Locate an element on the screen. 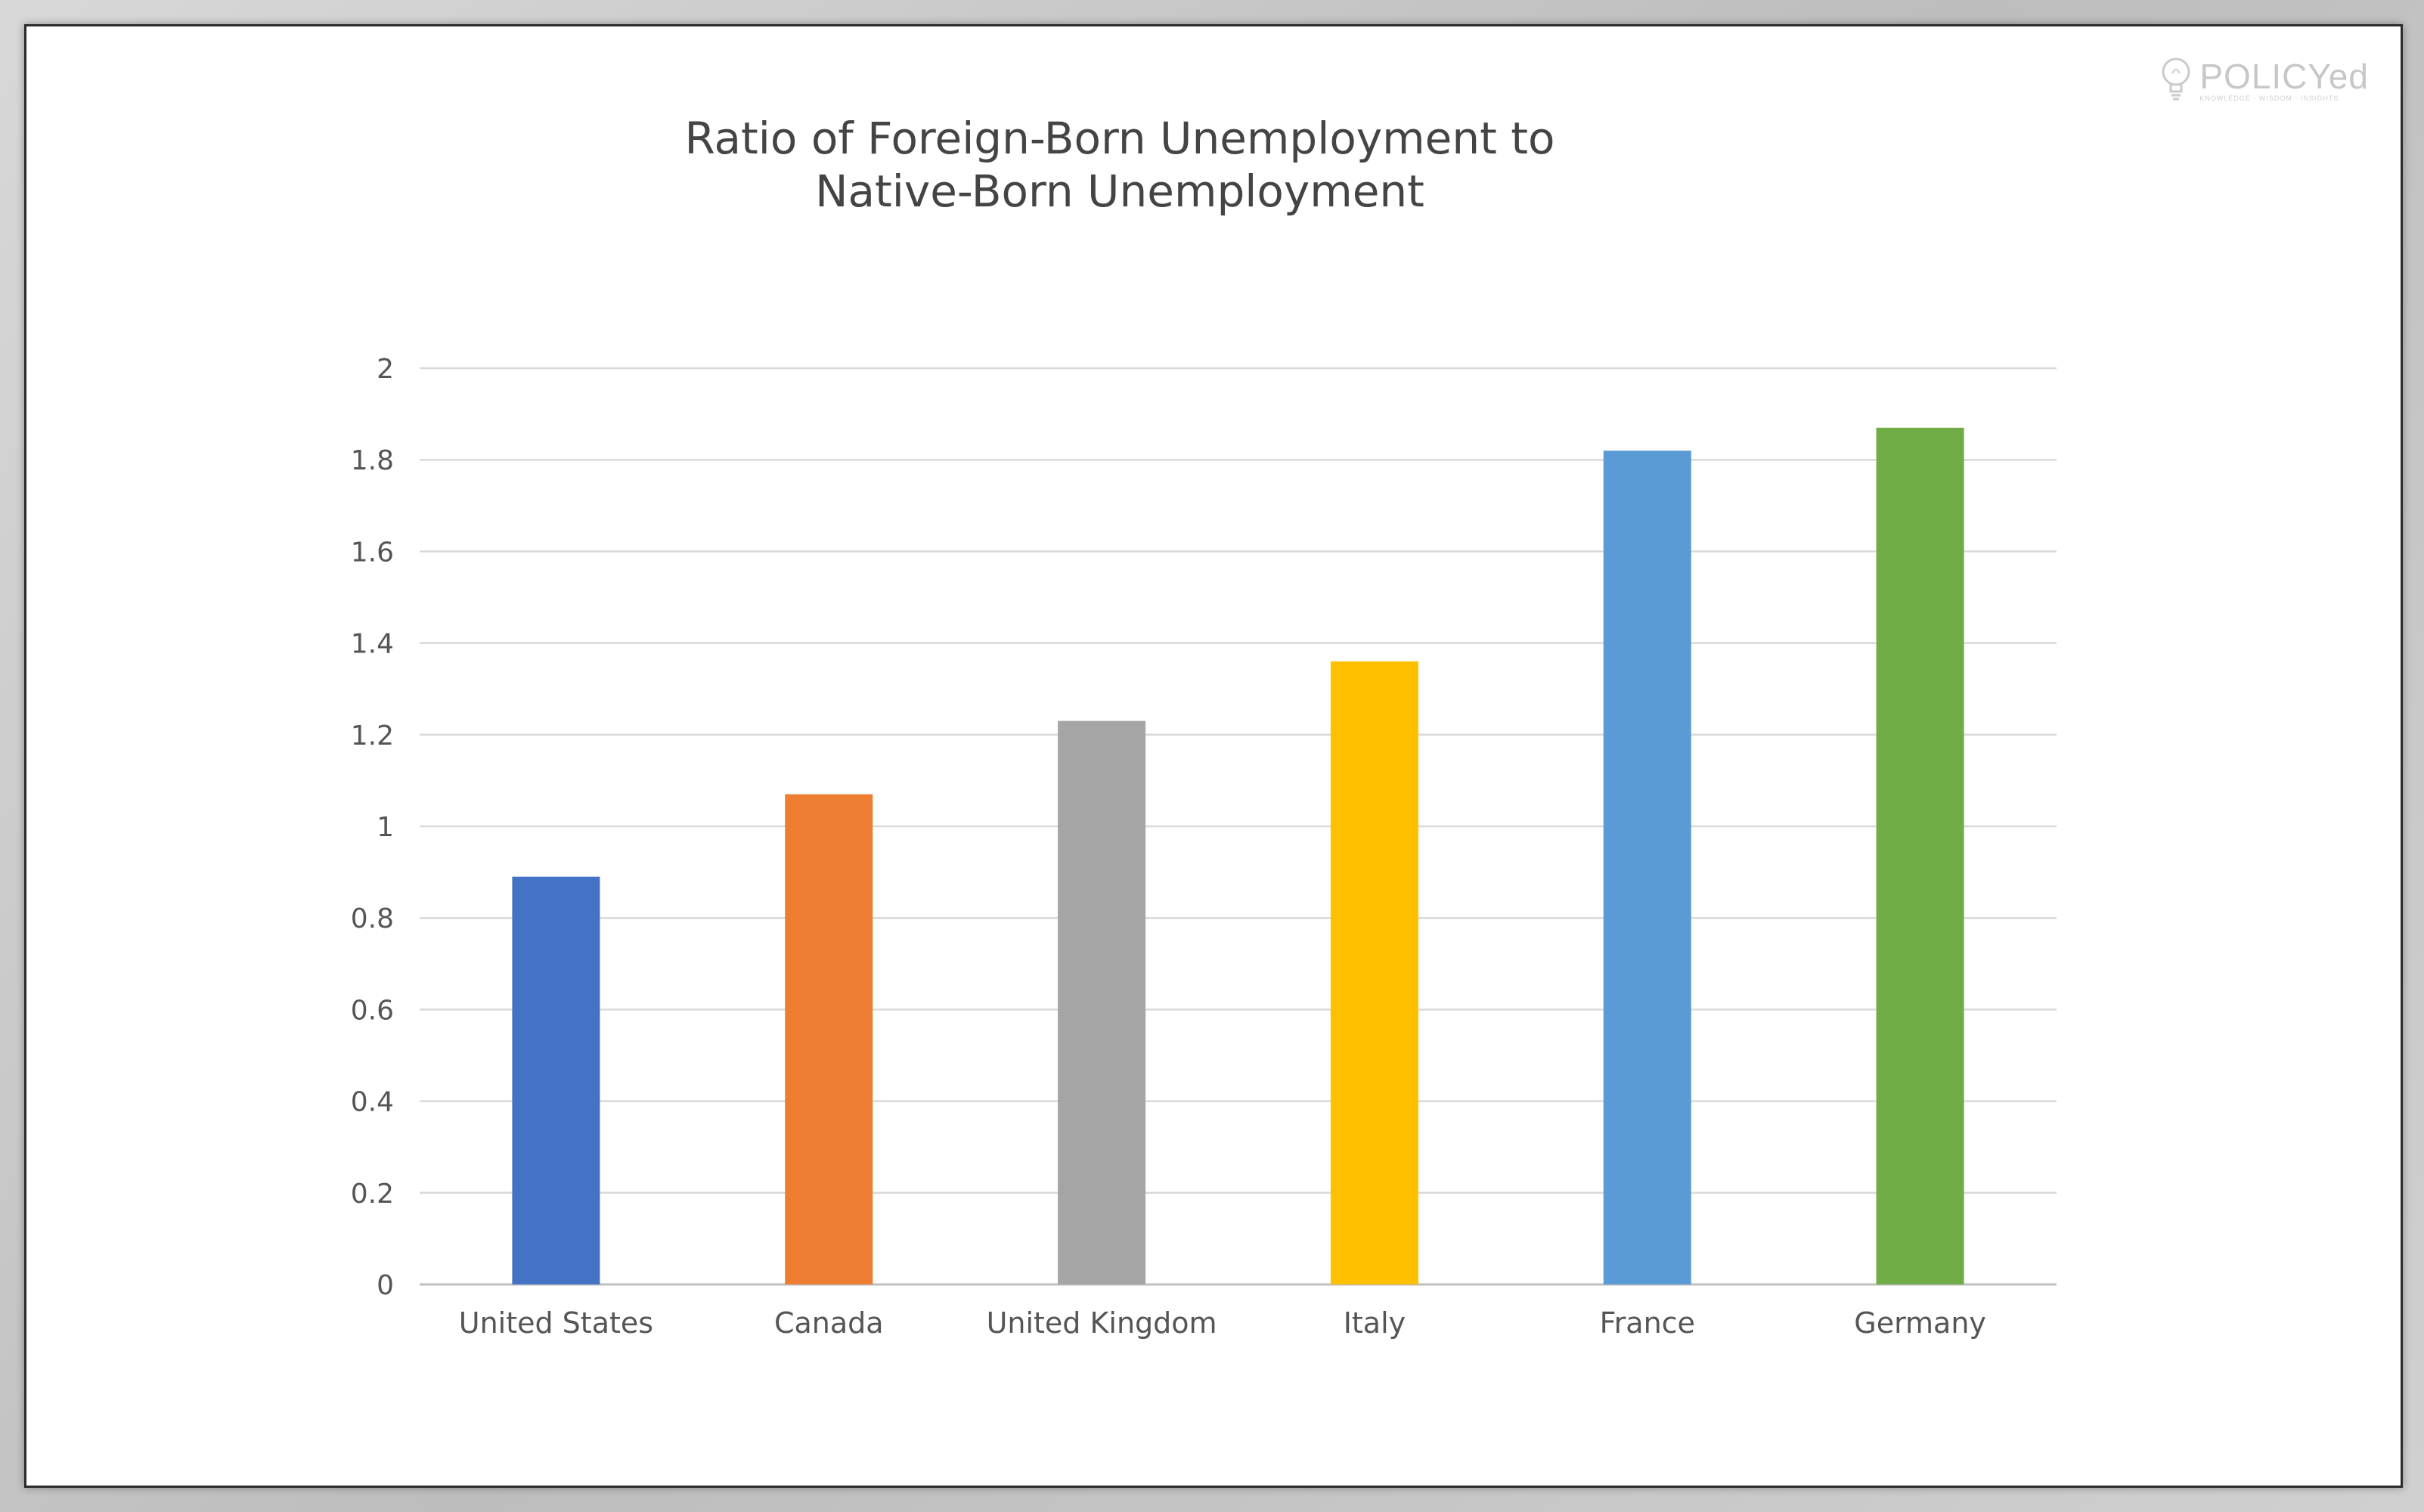 The height and width of the screenshot is (1512, 2424). policyed-logo: POLICYed Knowledge · Wisdom · Insights is located at coordinates (2264, 80).